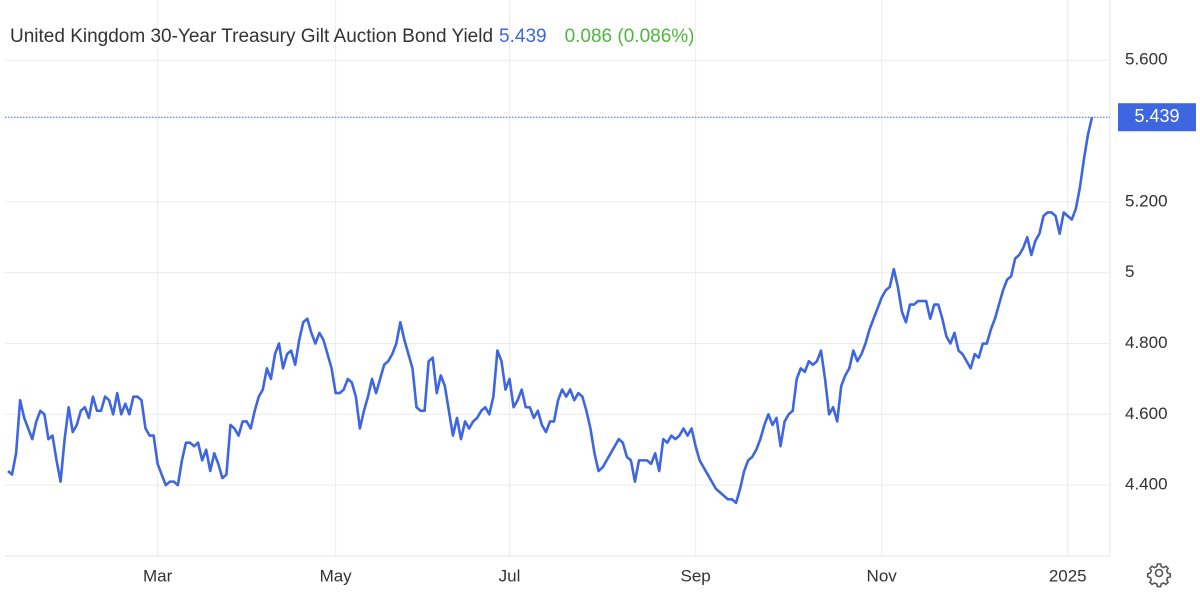 This screenshot has width=1200, height=596. Describe the element at coordinates (1146, 200) in the screenshot. I see `y-tick-label: 5.200` at that location.